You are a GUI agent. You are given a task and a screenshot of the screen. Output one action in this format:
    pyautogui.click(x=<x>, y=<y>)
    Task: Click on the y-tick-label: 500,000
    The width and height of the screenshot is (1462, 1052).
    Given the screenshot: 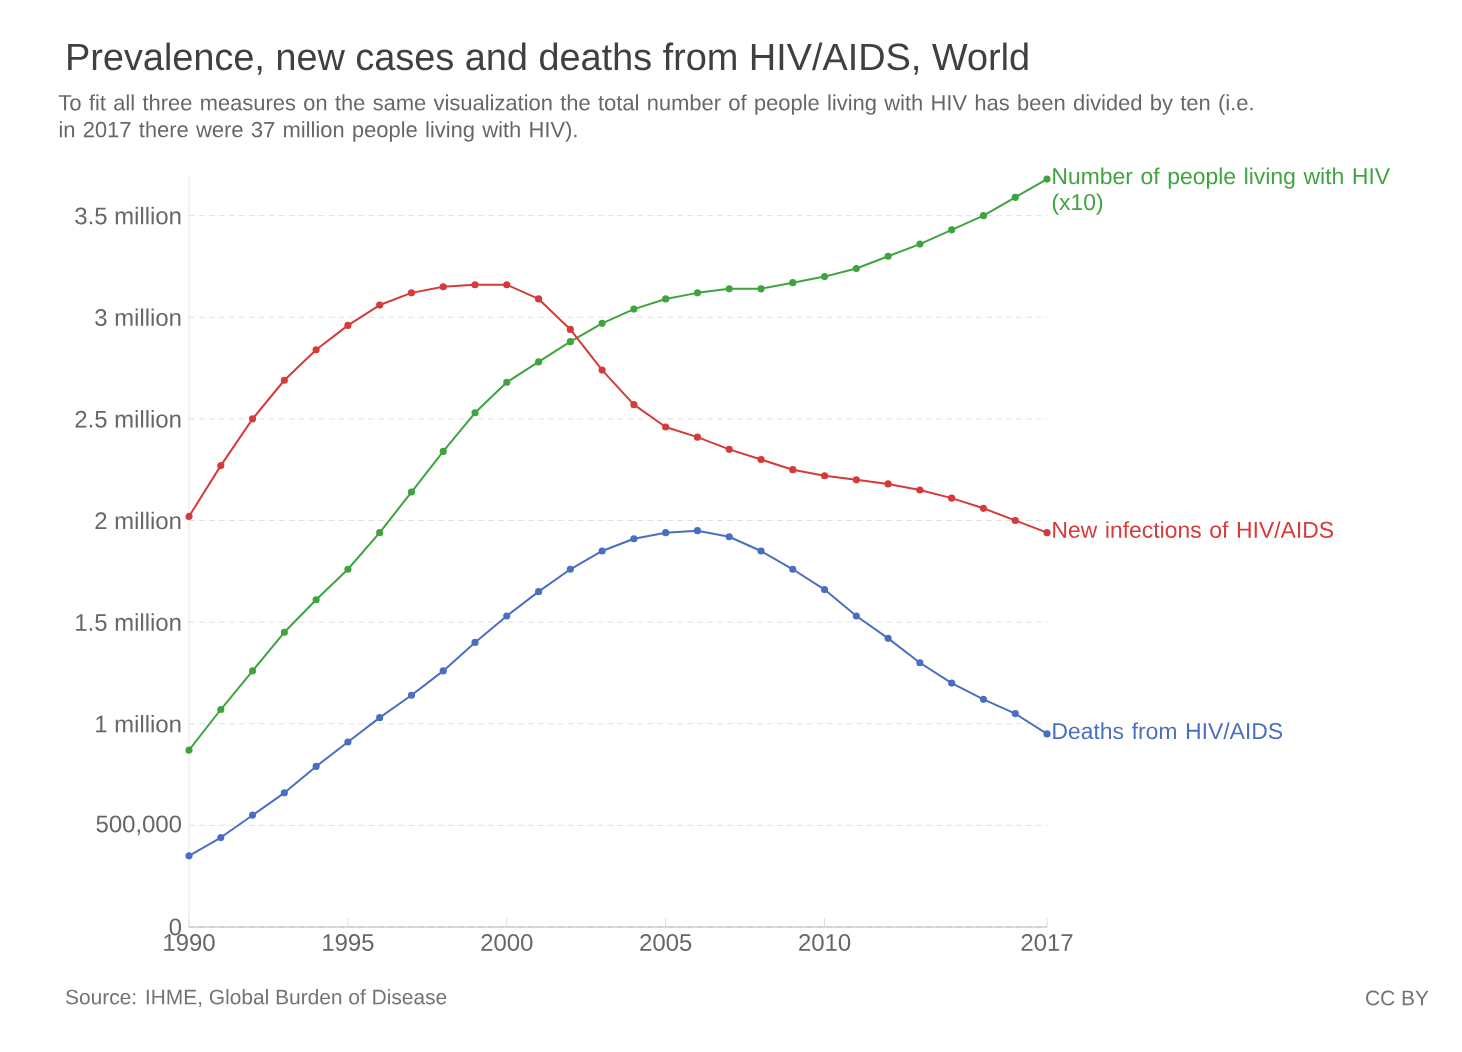 What is the action you would take?
    pyautogui.click(x=139, y=825)
    